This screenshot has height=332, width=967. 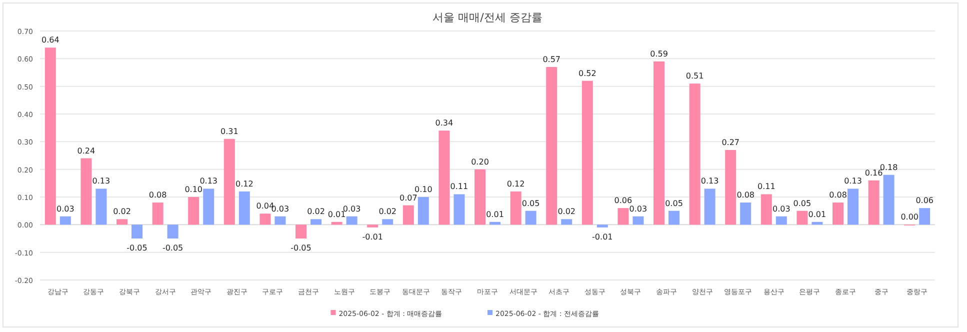 What do you see at coordinates (909, 217) in the screenshot?
I see `data-label: 0.00` at bounding box center [909, 217].